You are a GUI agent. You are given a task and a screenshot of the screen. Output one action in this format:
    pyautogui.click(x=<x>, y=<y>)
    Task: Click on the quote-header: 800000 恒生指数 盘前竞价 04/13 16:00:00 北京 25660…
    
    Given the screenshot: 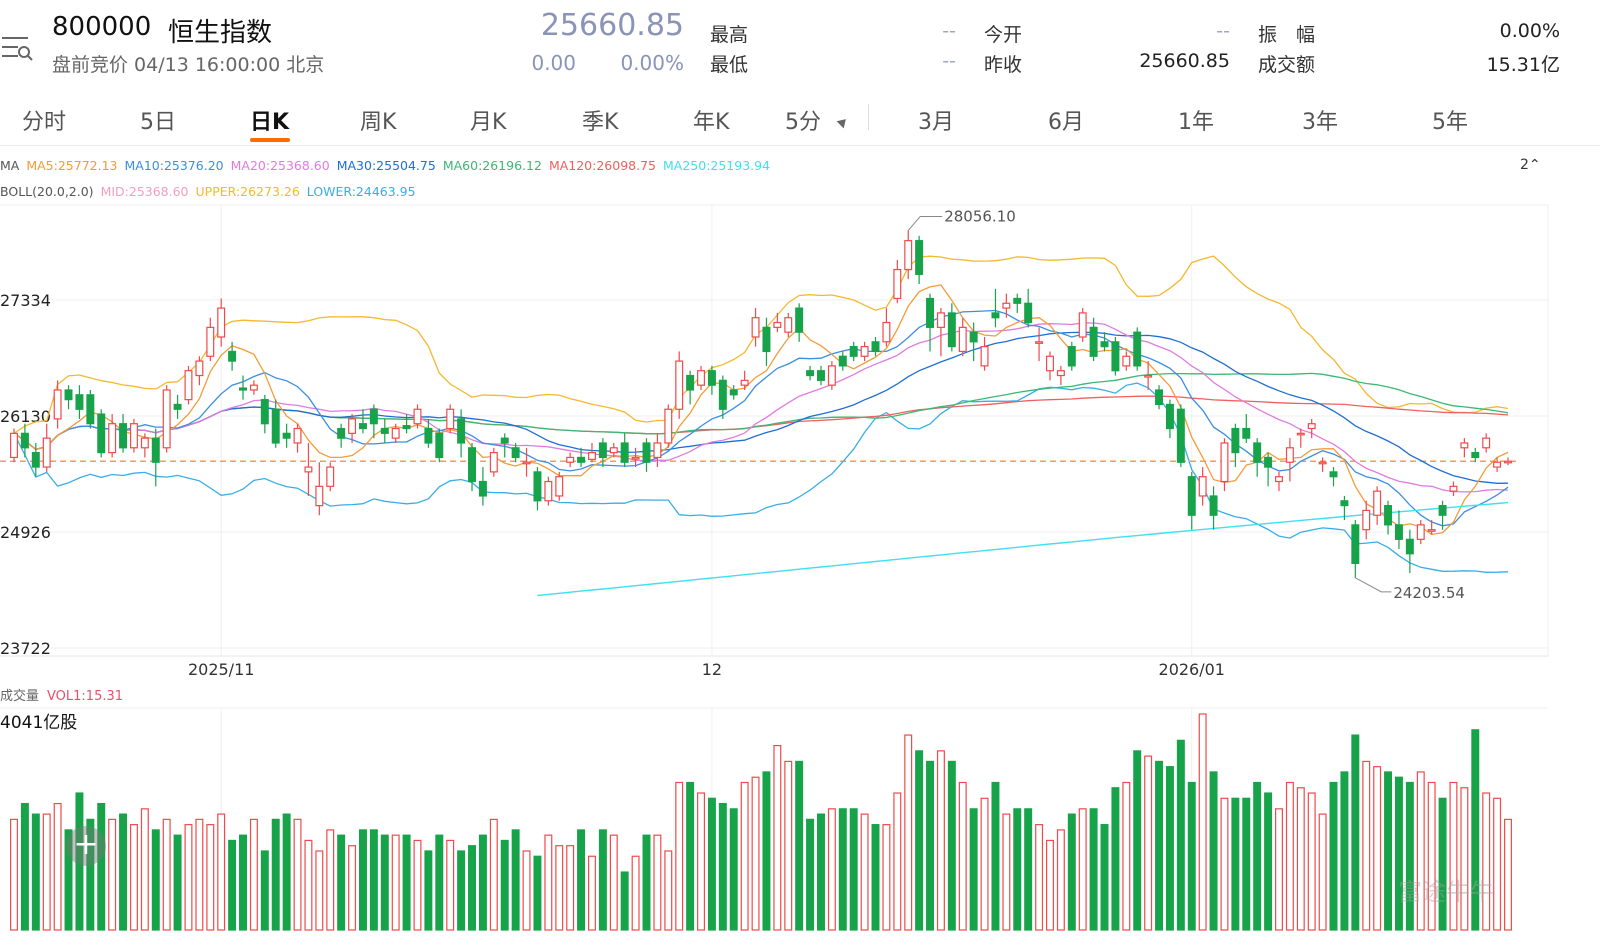 What is the action you would take?
    pyautogui.click(x=800, y=45)
    